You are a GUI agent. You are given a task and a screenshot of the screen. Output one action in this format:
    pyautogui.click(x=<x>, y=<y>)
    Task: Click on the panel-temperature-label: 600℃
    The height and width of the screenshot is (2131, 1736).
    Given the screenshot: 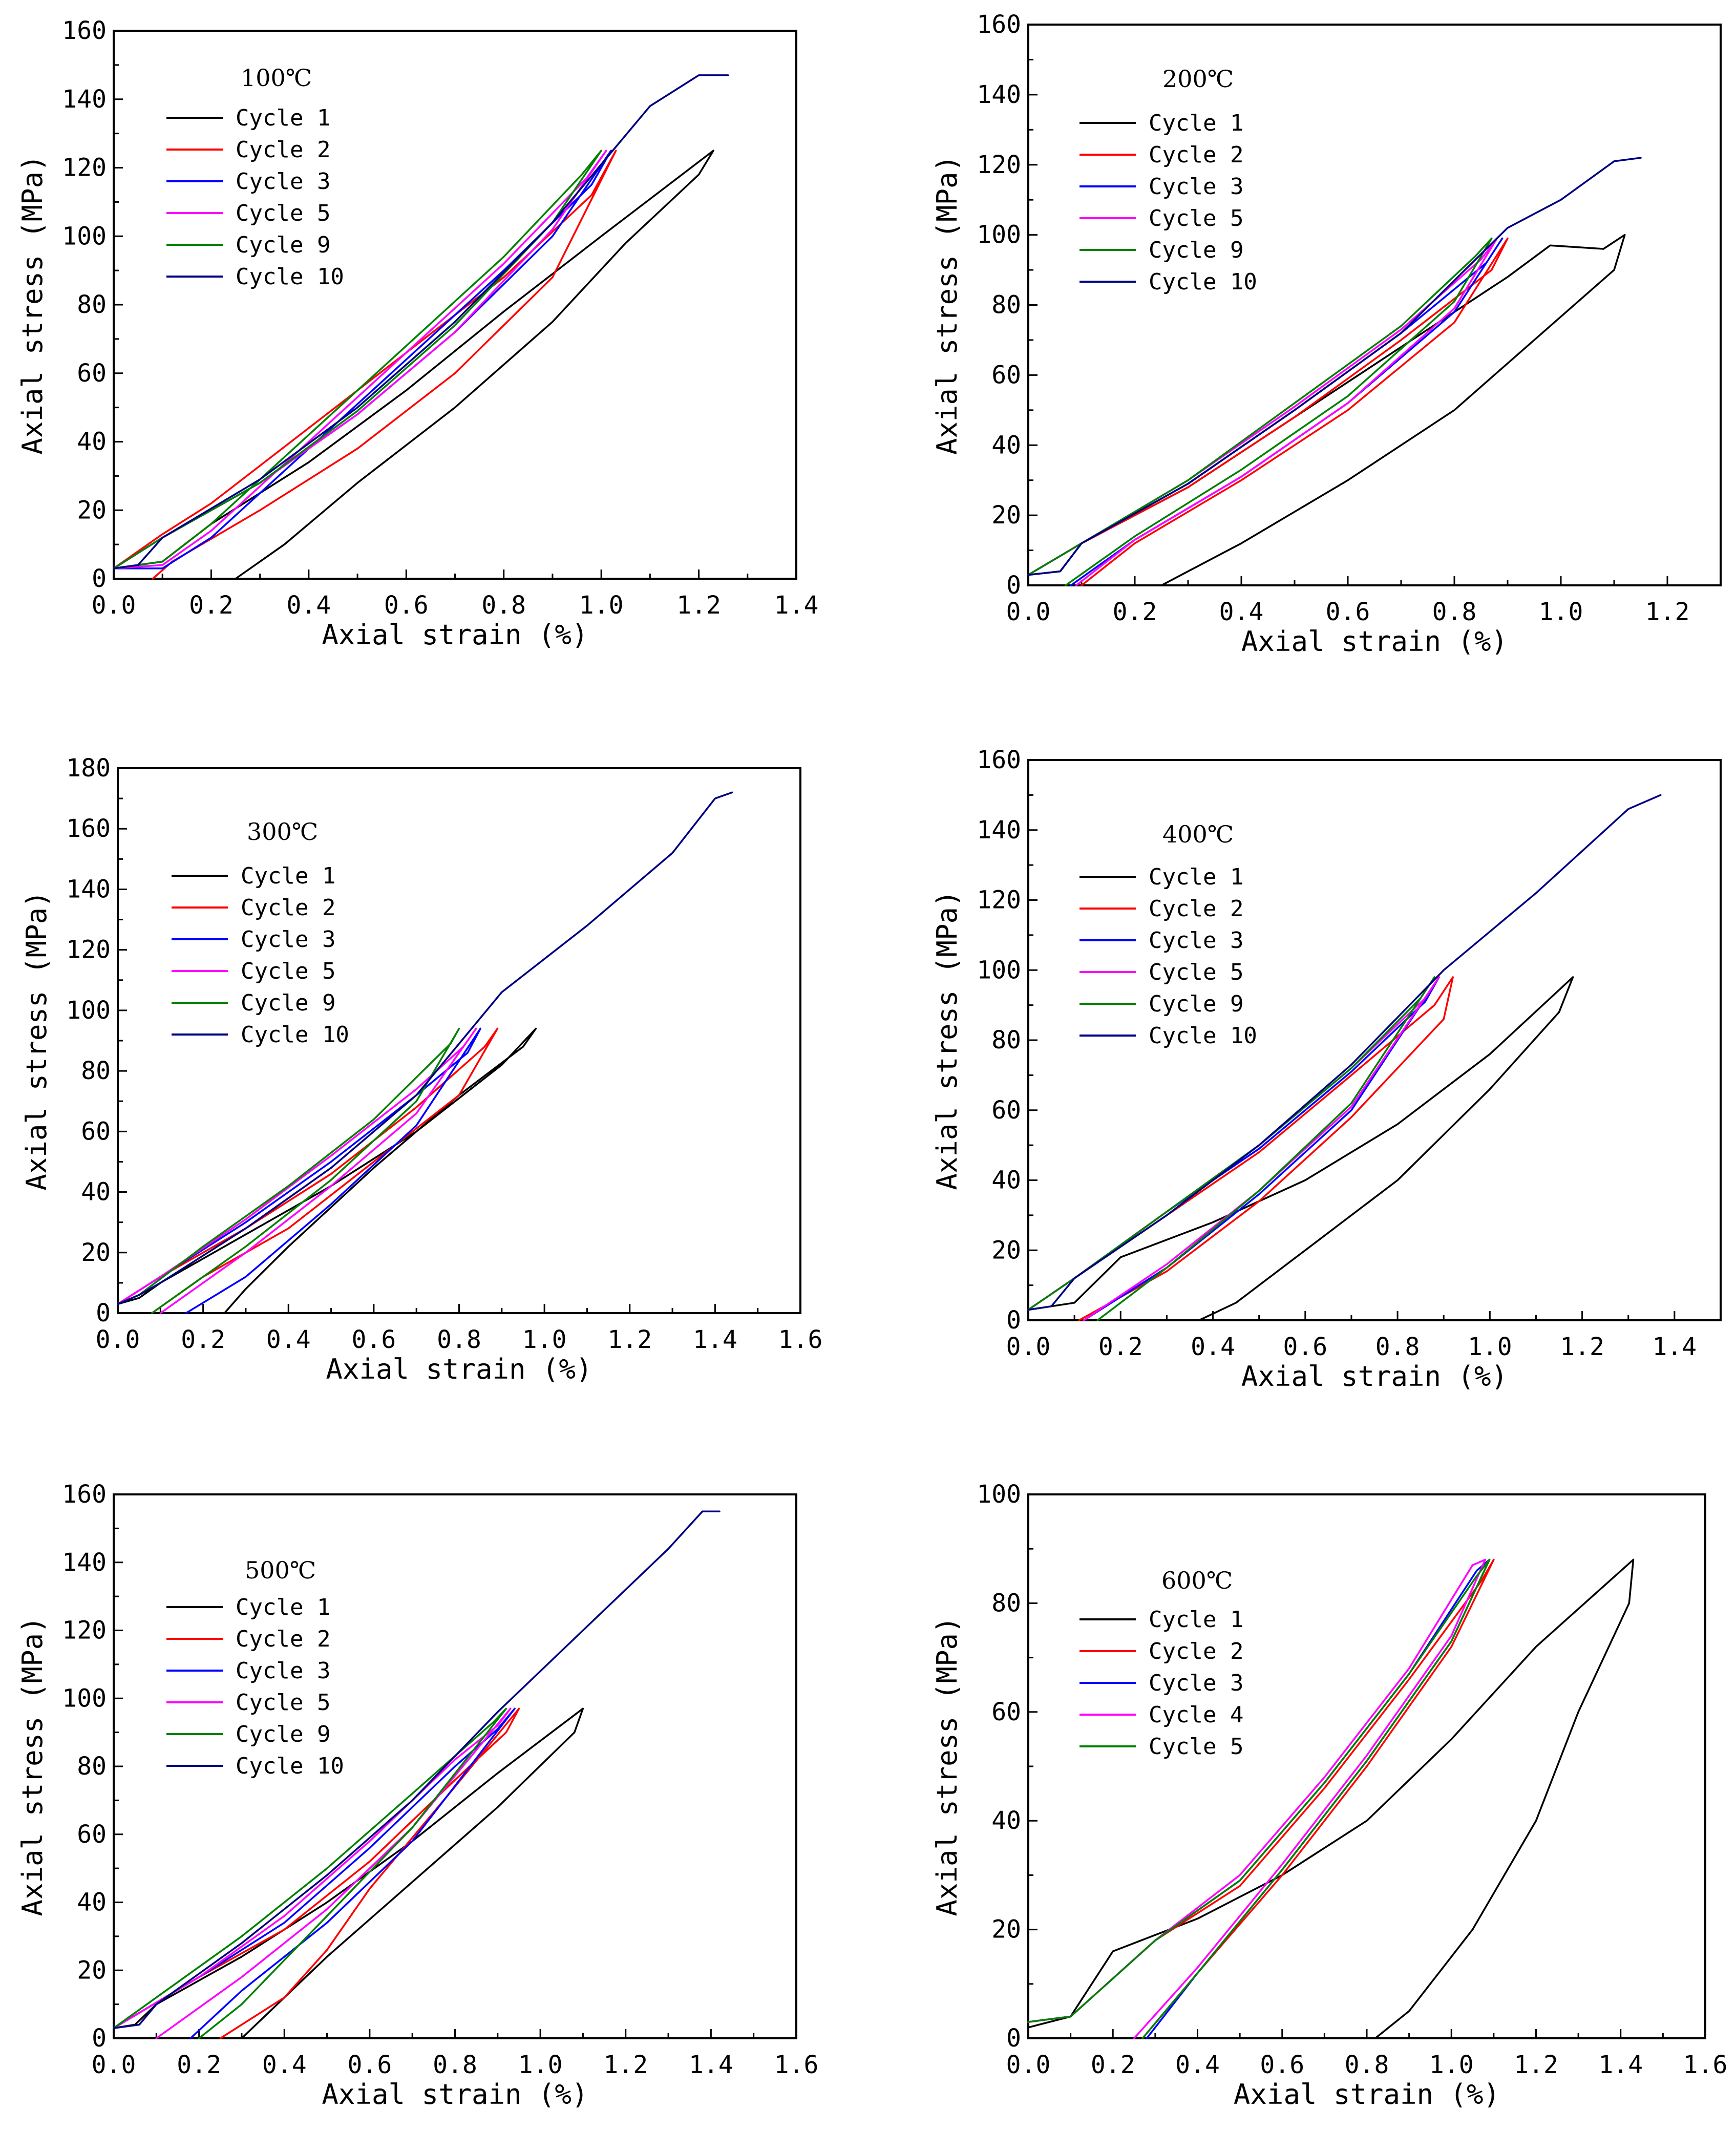 What is the action you would take?
    pyautogui.click(x=1197, y=1581)
    